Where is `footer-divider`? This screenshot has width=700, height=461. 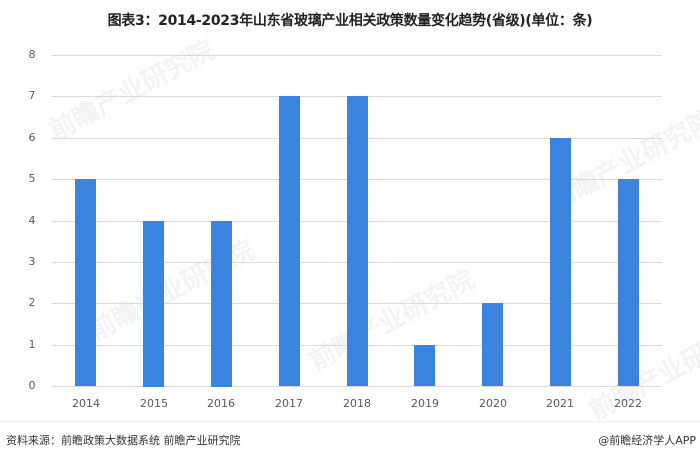 footer-divider is located at coordinates (350, 421).